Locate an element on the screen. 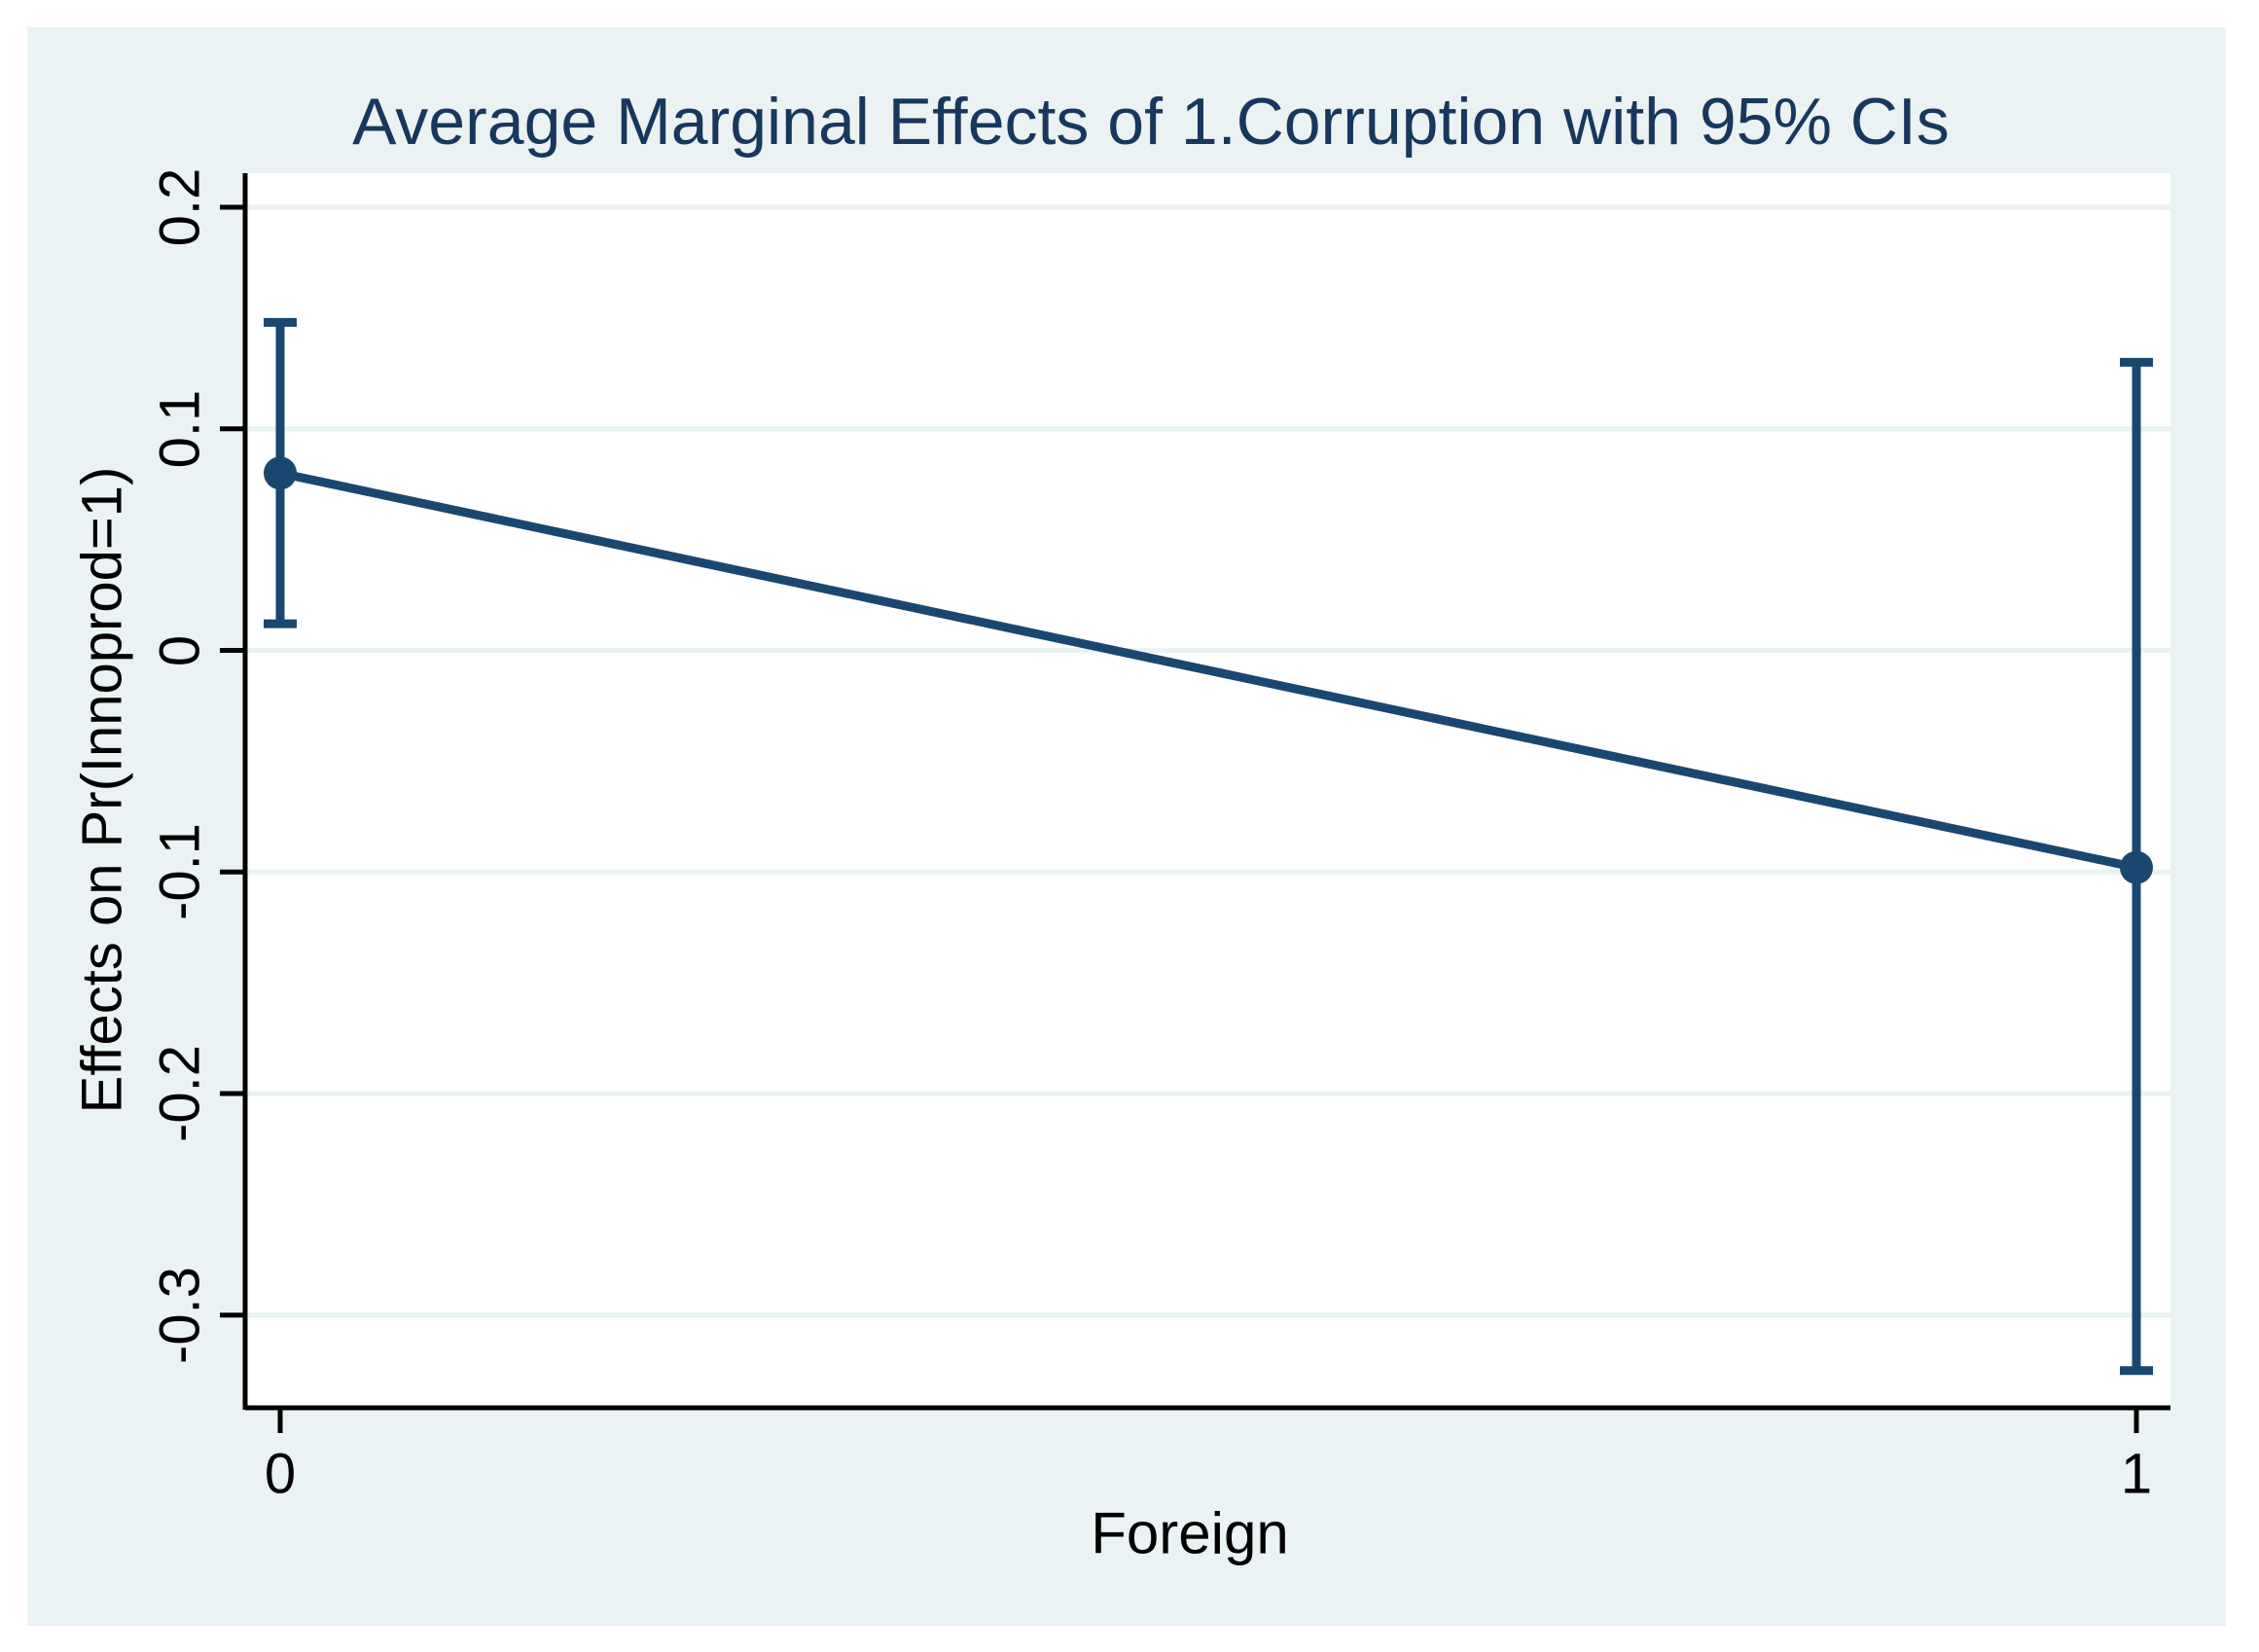 The image size is (2259, 1652). y-tick-label: 0 is located at coordinates (180, 650).